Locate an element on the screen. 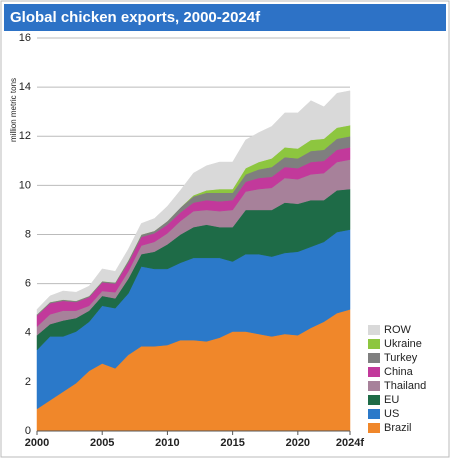 The height and width of the screenshot is (463, 450). y-tick-label: 2 is located at coordinates (28, 382).